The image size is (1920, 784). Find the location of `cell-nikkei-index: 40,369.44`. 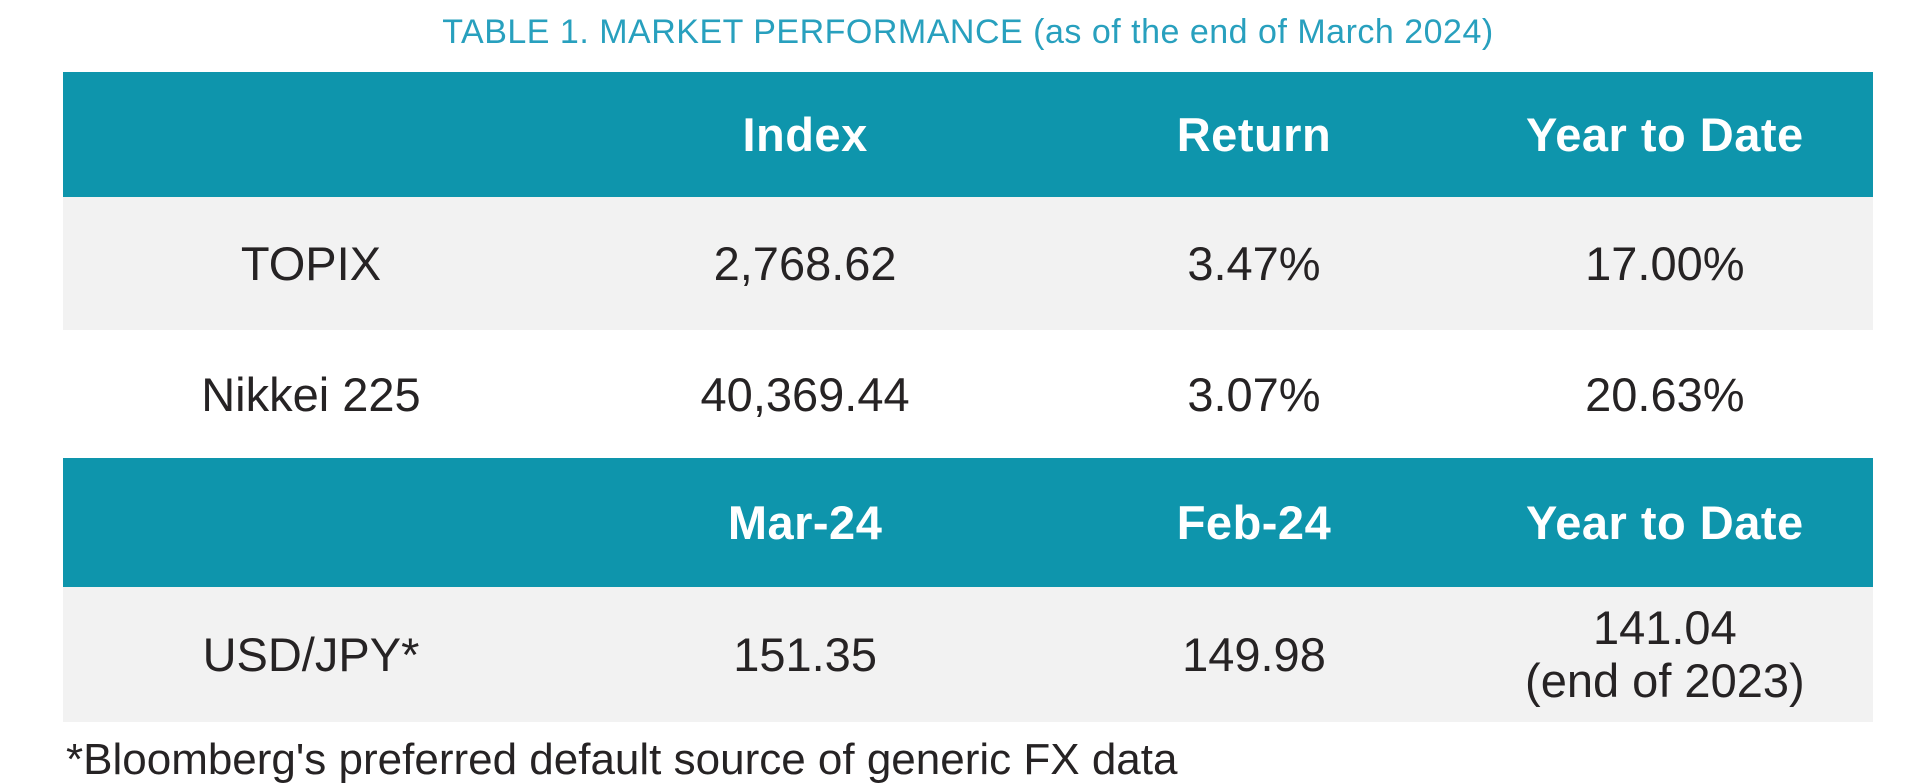

cell-nikkei-index: 40,369.44 is located at coordinates (805, 394).